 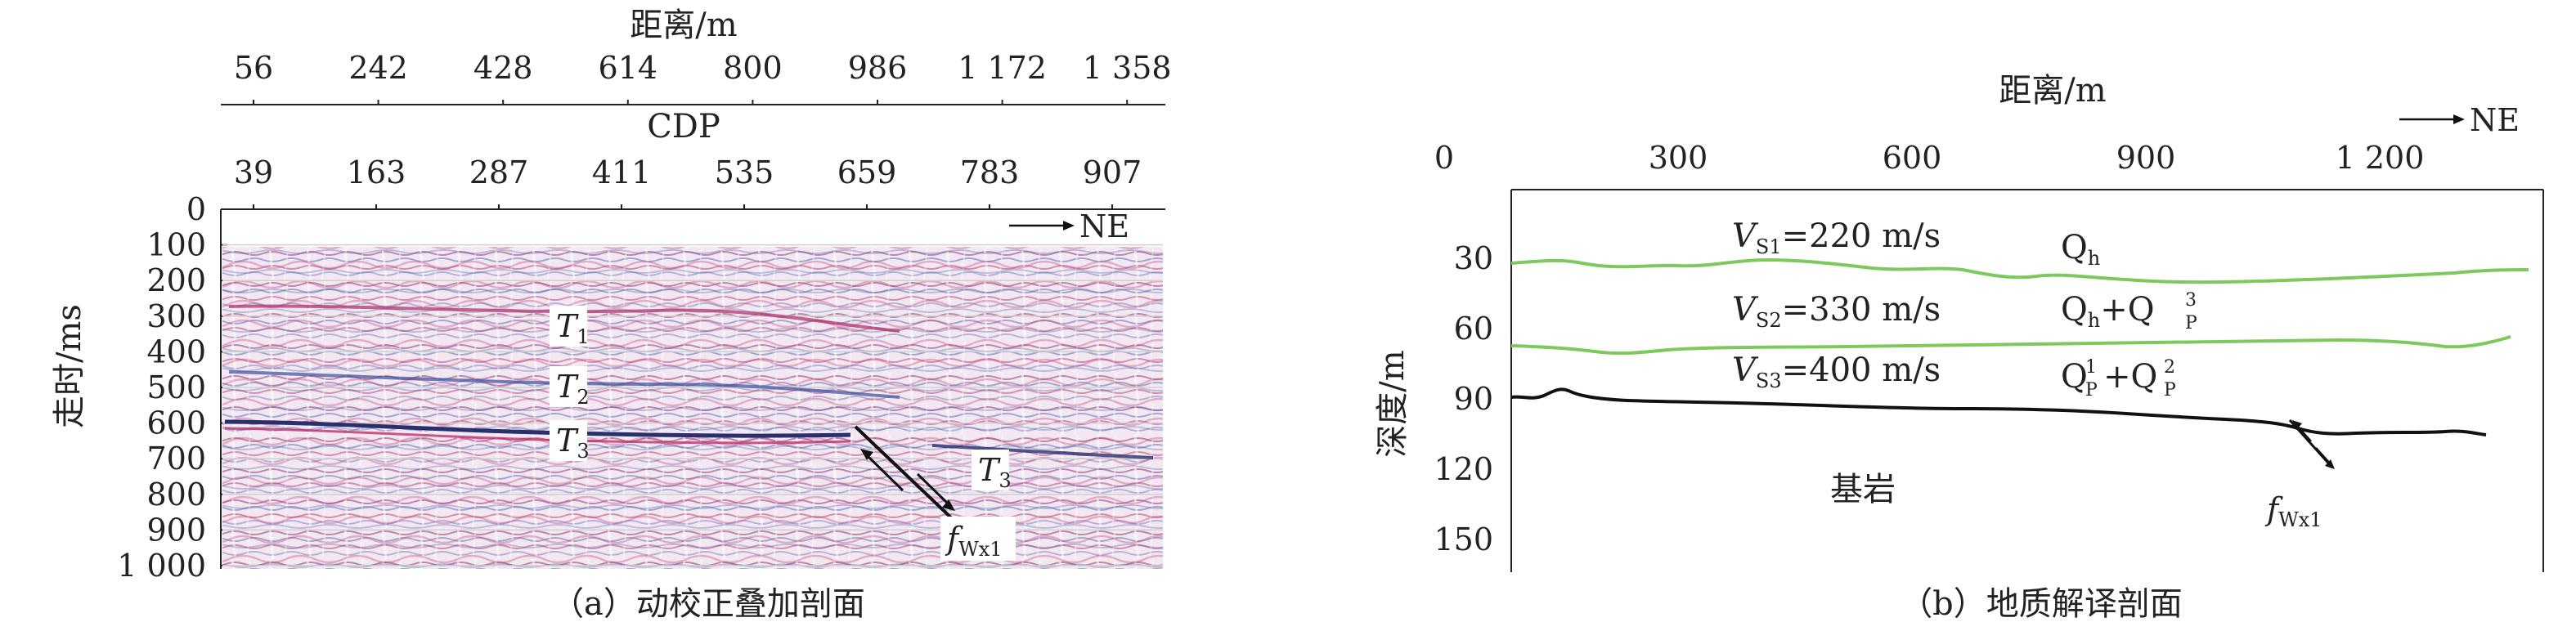 What do you see at coordinates (176, 530) in the screenshot?
I see `traveltime-tick-label: 900` at bounding box center [176, 530].